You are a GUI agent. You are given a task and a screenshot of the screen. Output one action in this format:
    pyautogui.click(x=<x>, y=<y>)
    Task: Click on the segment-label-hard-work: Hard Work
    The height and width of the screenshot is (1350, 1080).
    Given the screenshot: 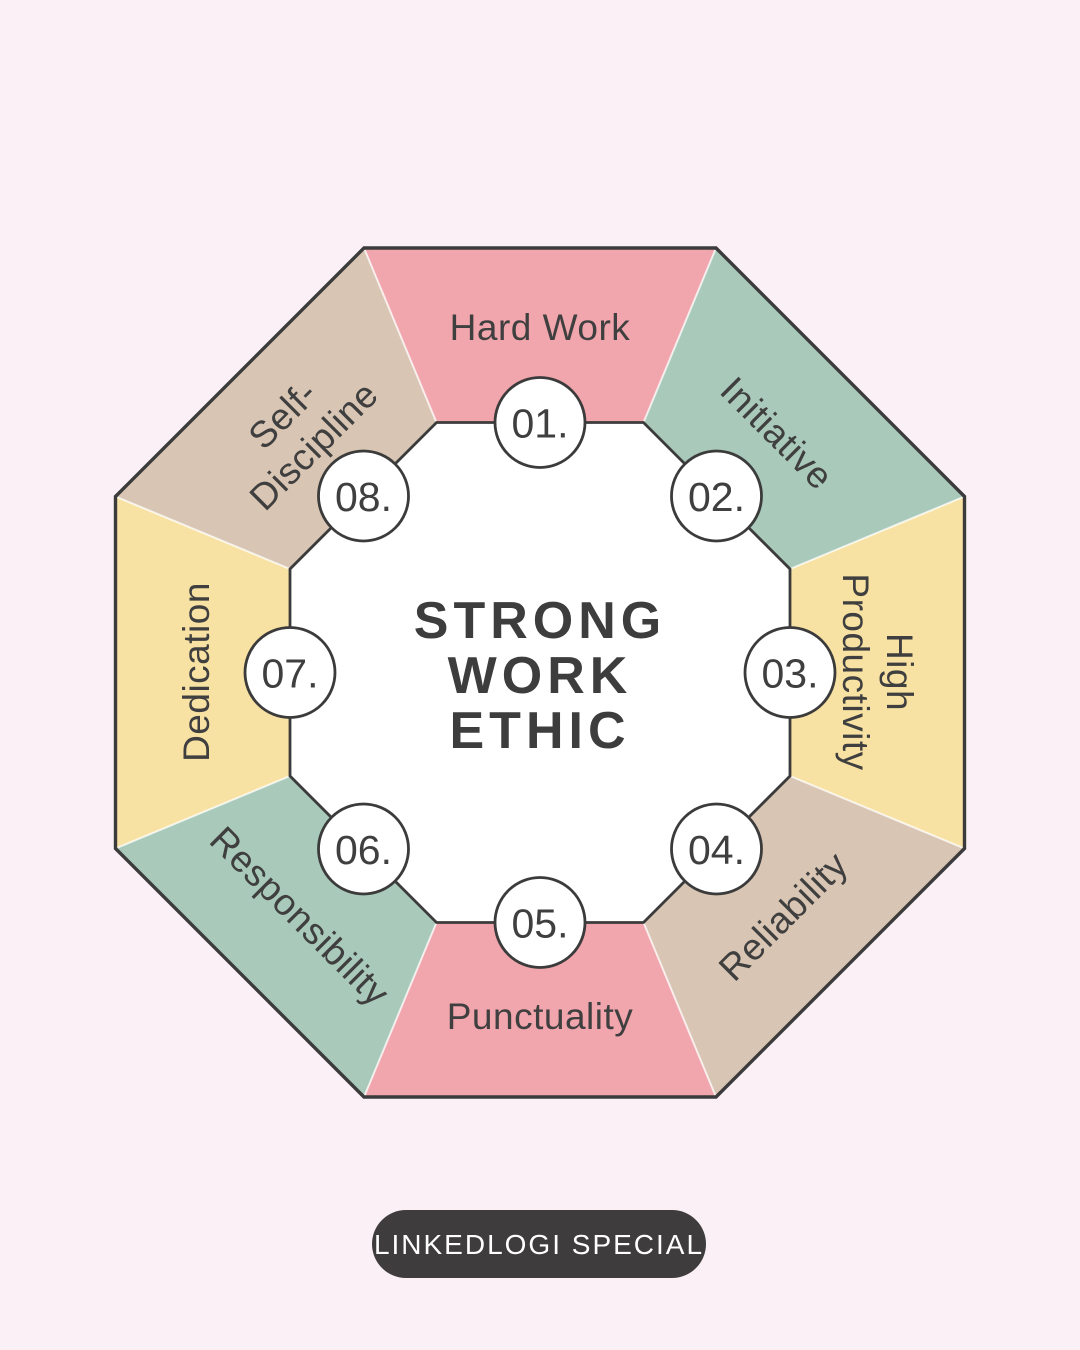 What is the action you would take?
    pyautogui.click(x=540, y=327)
    